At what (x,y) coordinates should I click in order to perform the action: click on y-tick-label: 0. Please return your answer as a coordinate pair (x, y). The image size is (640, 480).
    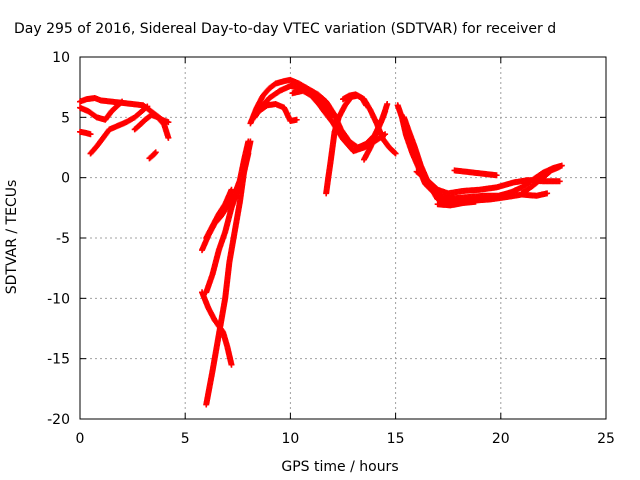
    Looking at the image, I should click on (65, 179).